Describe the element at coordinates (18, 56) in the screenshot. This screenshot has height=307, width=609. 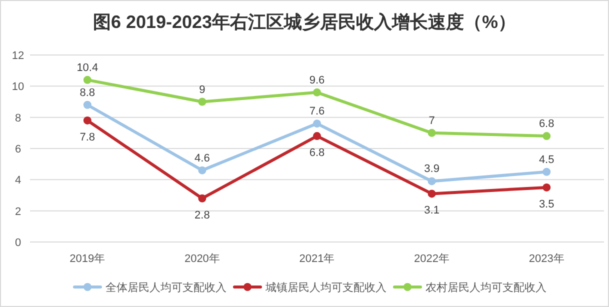
I see `y-tick-label: 12` at that location.